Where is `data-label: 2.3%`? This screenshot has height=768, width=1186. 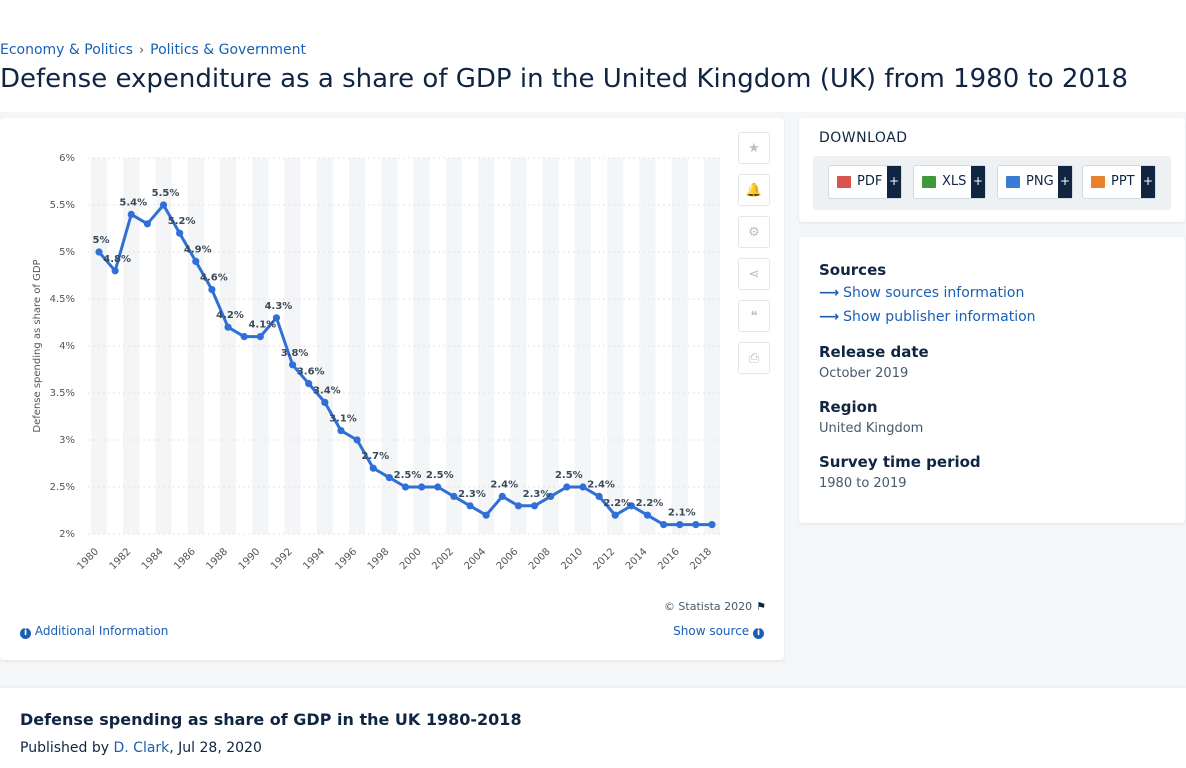 data-label: 2.3% is located at coordinates (537, 494).